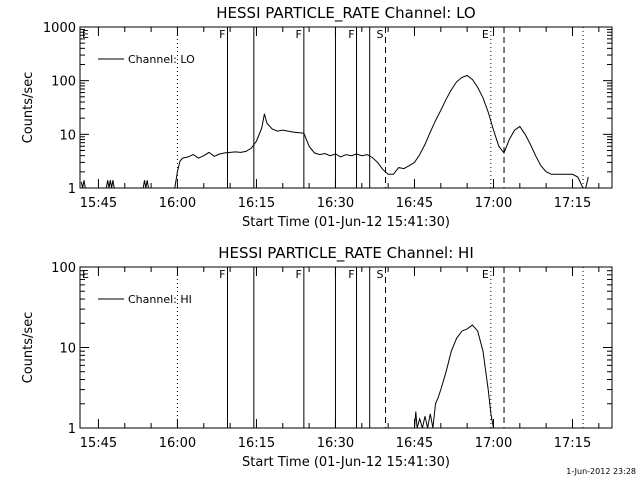  Describe the element at coordinates (161, 59) in the screenshot. I see `legend-entry: Channel: LO` at that location.